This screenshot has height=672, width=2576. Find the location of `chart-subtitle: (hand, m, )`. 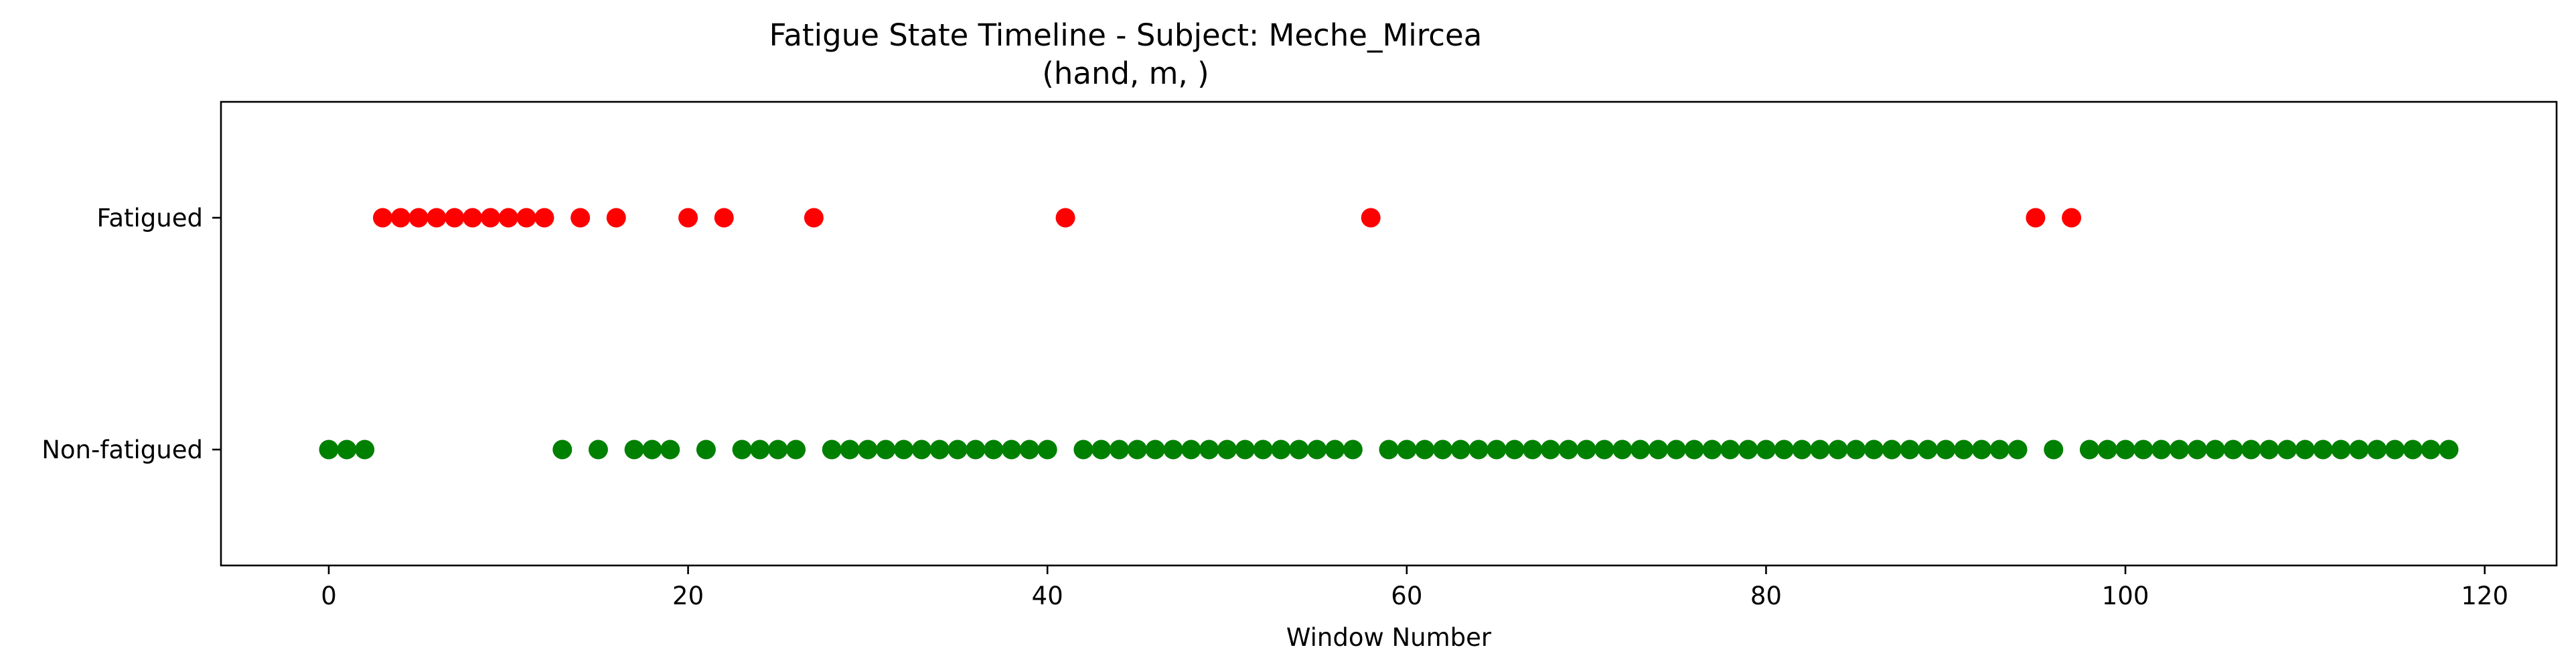

chart-subtitle: (hand, m, ) is located at coordinates (1125, 73).